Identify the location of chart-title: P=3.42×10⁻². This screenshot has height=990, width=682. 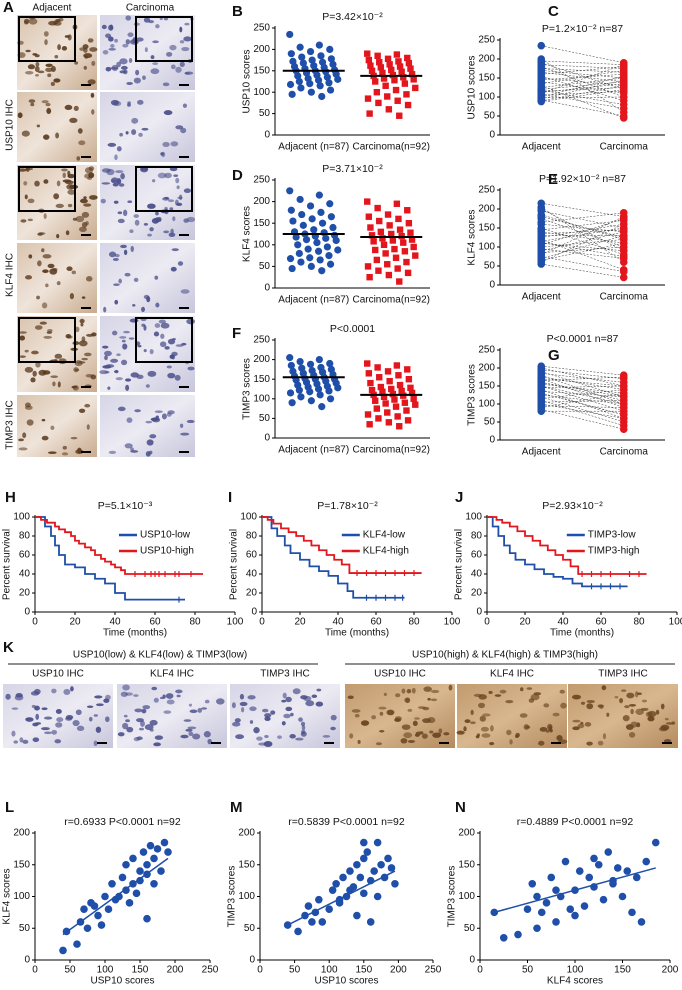
(352, 17).